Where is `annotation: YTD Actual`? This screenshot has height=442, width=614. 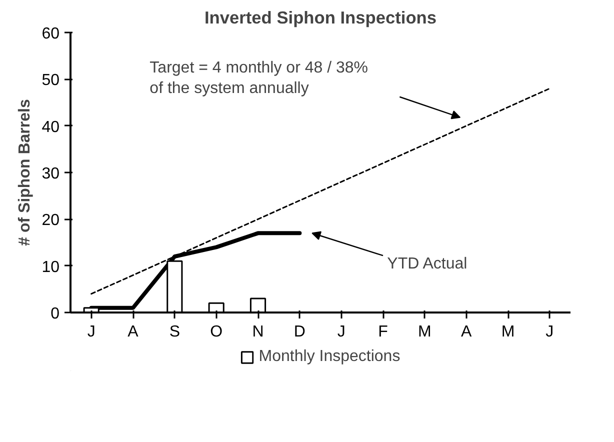 annotation: YTD Actual is located at coordinates (427, 263).